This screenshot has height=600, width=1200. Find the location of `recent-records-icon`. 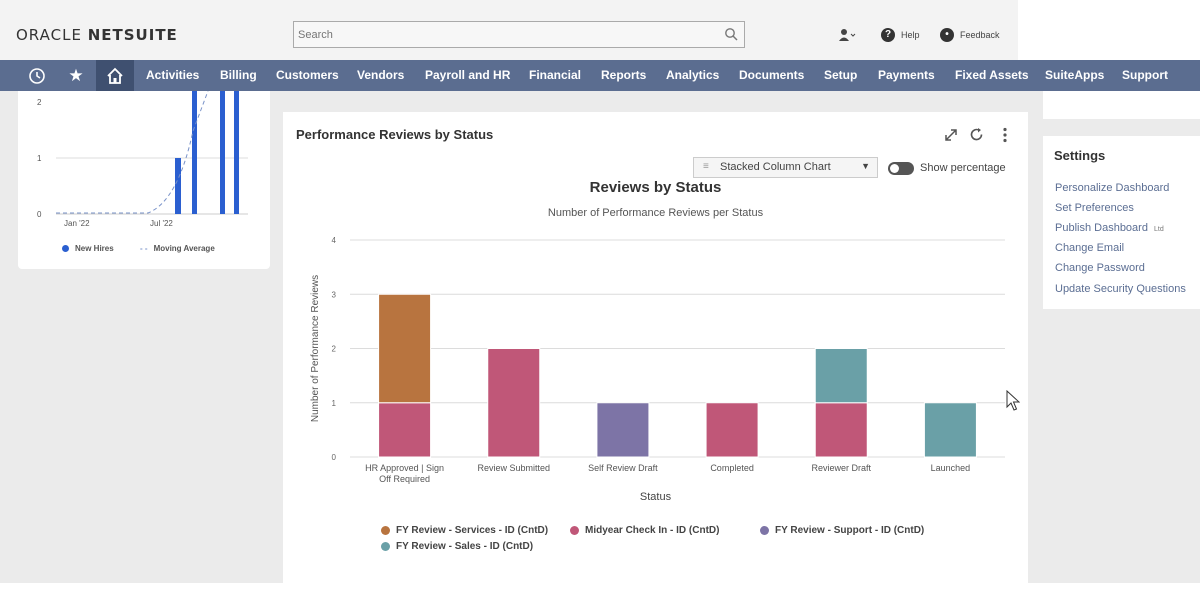

recent-records-icon is located at coordinates (37, 75).